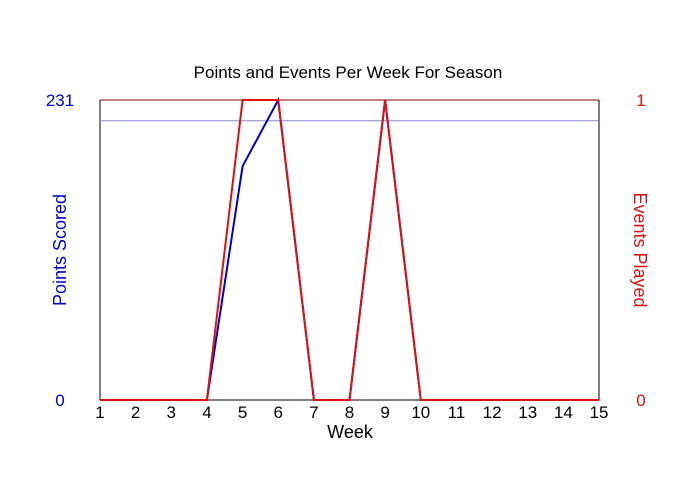  I want to click on x-tick-label: 1, so click(99, 412).